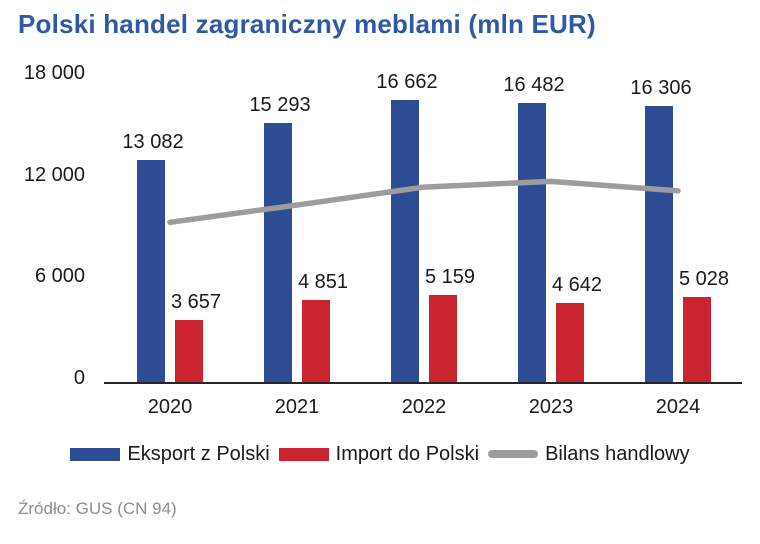 This screenshot has height=544, width=760. Describe the element at coordinates (59, 276) in the screenshot. I see `y-axis-tick-label: 6 000` at that location.